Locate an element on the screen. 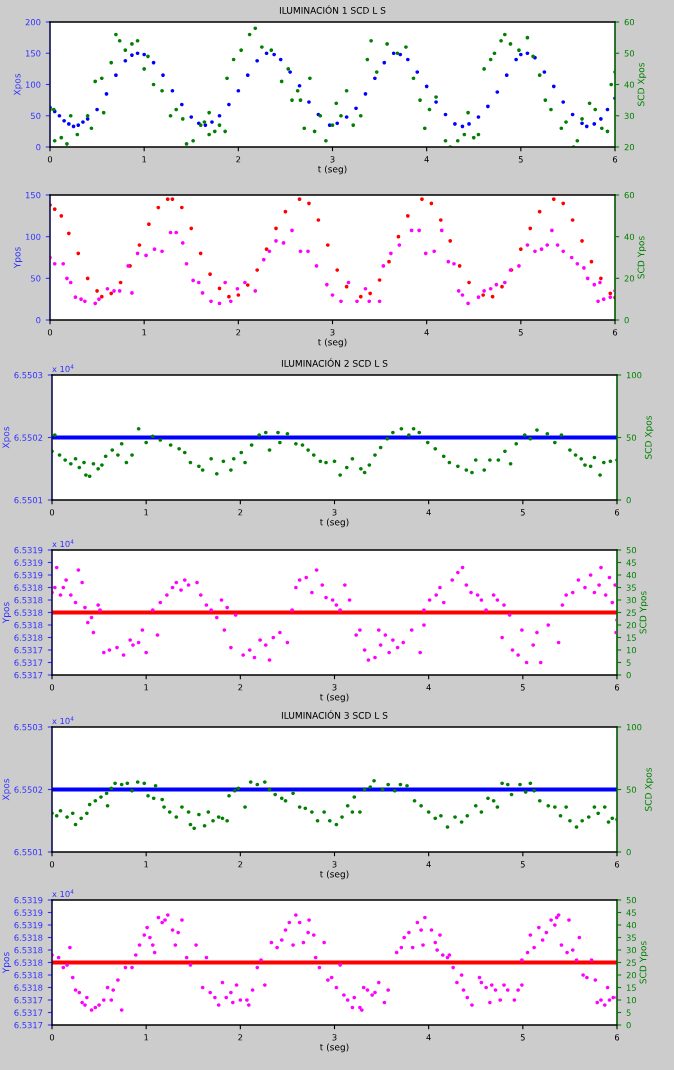  y2-tick-label: 10 is located at coordinates (631, 1000).